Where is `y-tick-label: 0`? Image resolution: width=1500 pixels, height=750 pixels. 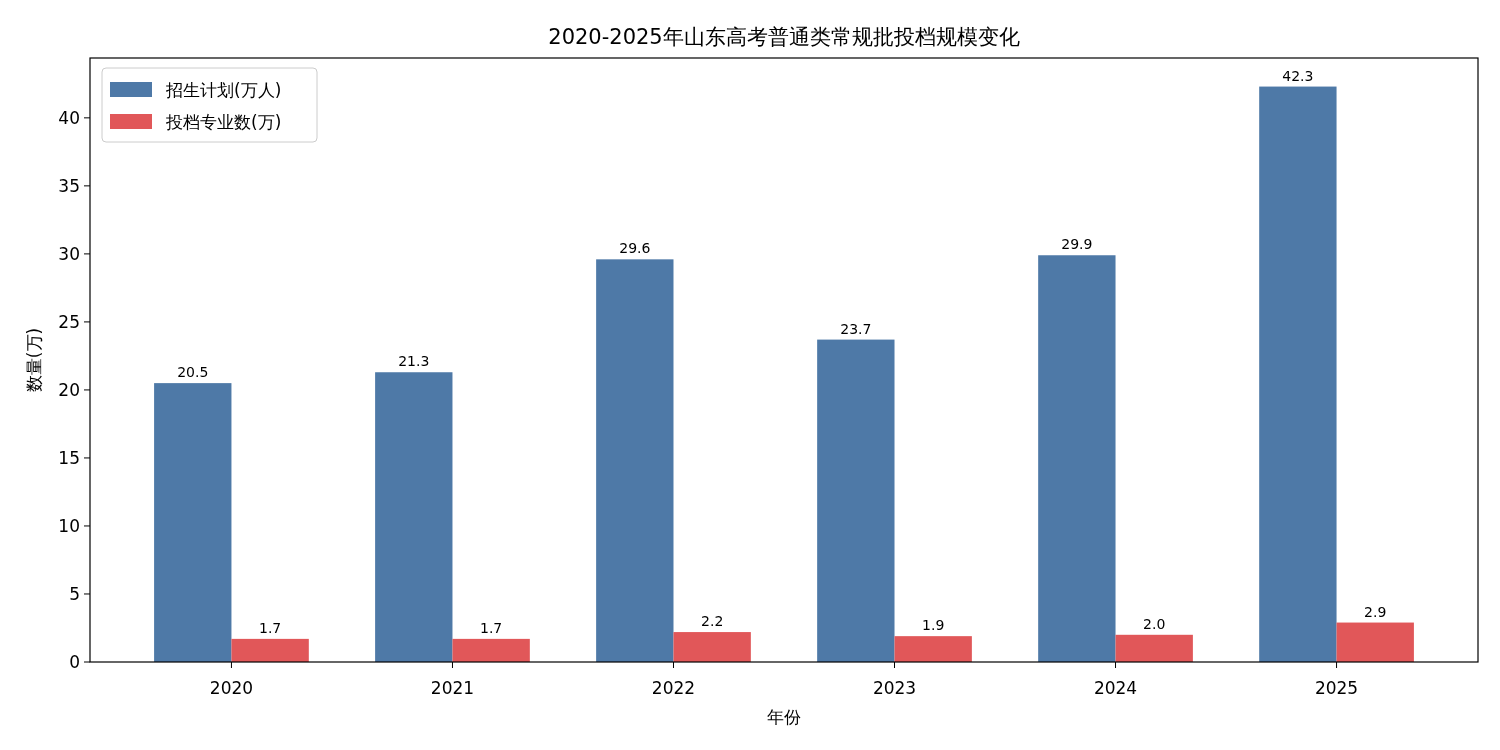
y-tick-label: 0 is located at coordinates (74, 662).